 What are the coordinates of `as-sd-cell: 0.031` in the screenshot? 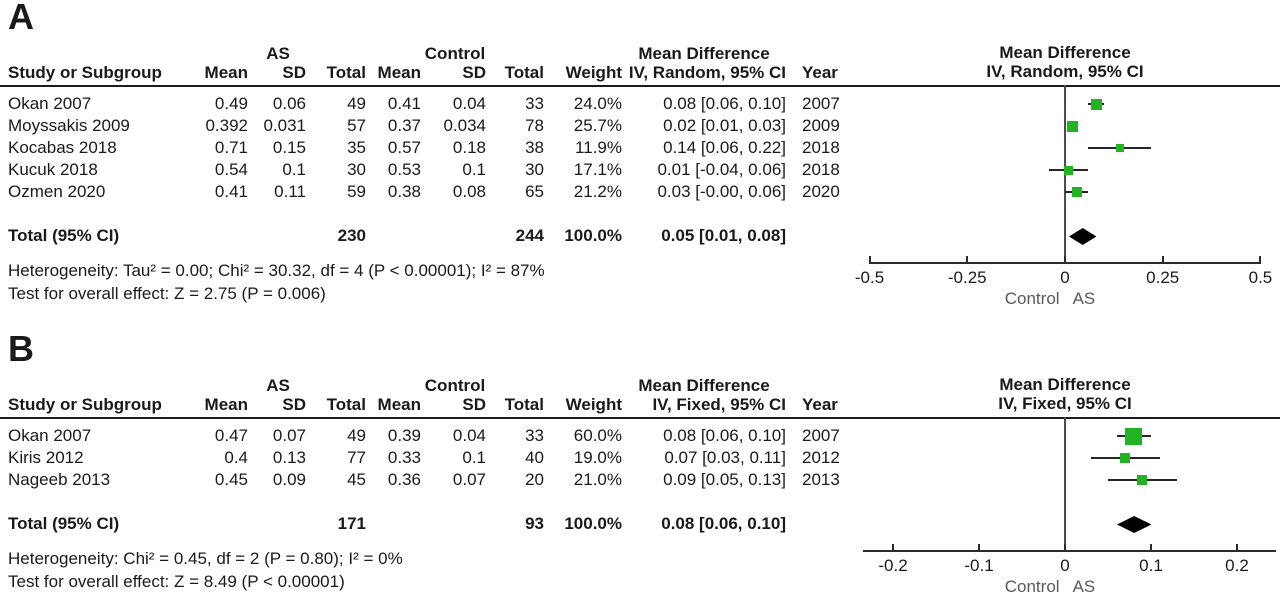 It's located at (284, 125).